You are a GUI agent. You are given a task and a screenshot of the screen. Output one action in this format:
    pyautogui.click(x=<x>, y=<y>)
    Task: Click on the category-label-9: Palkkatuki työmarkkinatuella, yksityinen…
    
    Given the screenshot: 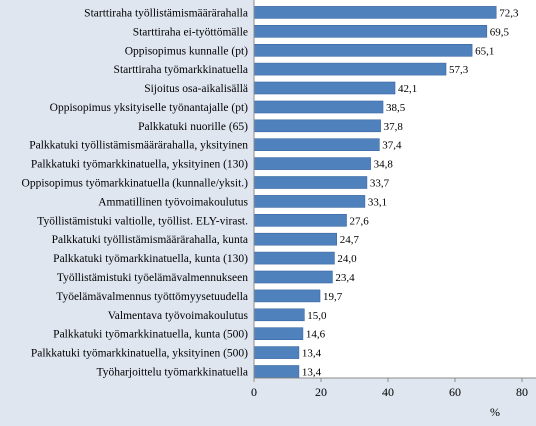 What is the action you would take?
    pyautogui.click(x=139, y=165)
    